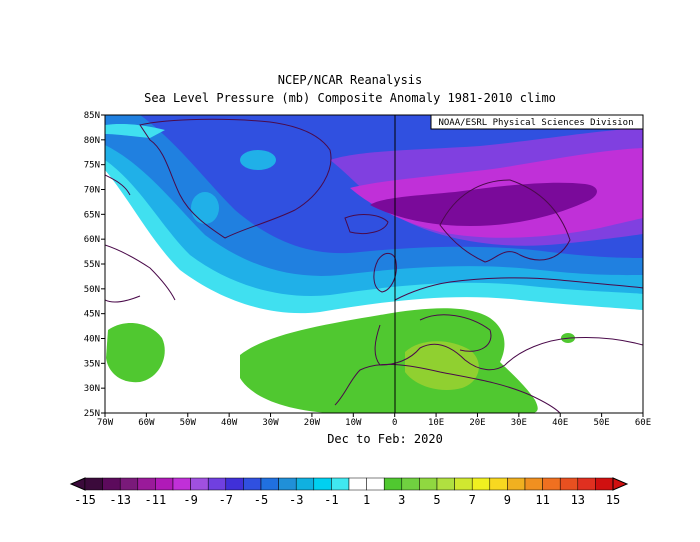  I want to click on lon-tick-label: 60E, so click(643, 423).